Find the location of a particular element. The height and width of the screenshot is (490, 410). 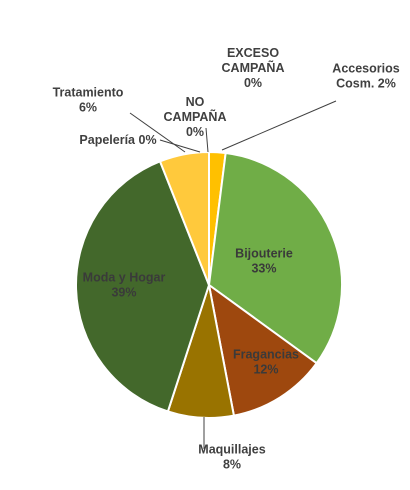

slice-bijouterie is located at coordinates (275, 258).